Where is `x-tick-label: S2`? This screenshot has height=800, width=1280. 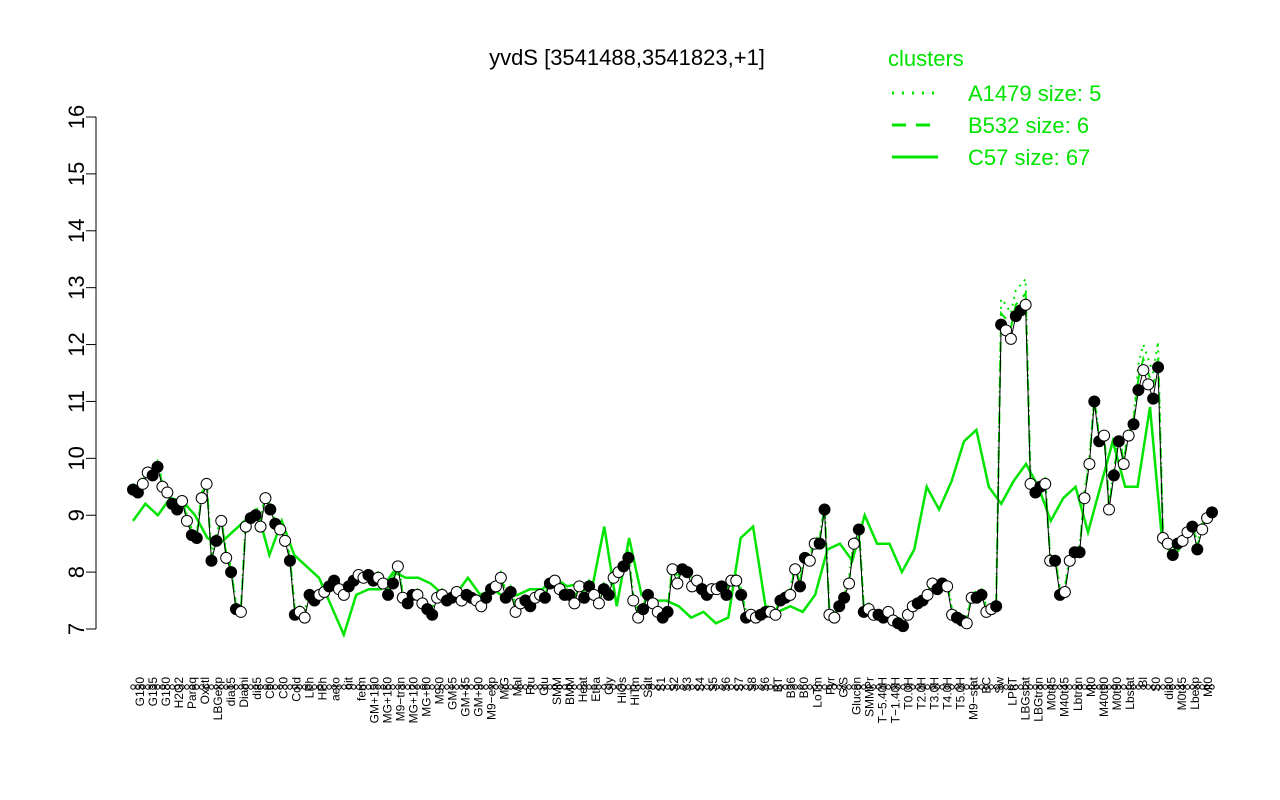 x-tick-label: S2 is located at coordinates (674, 684).